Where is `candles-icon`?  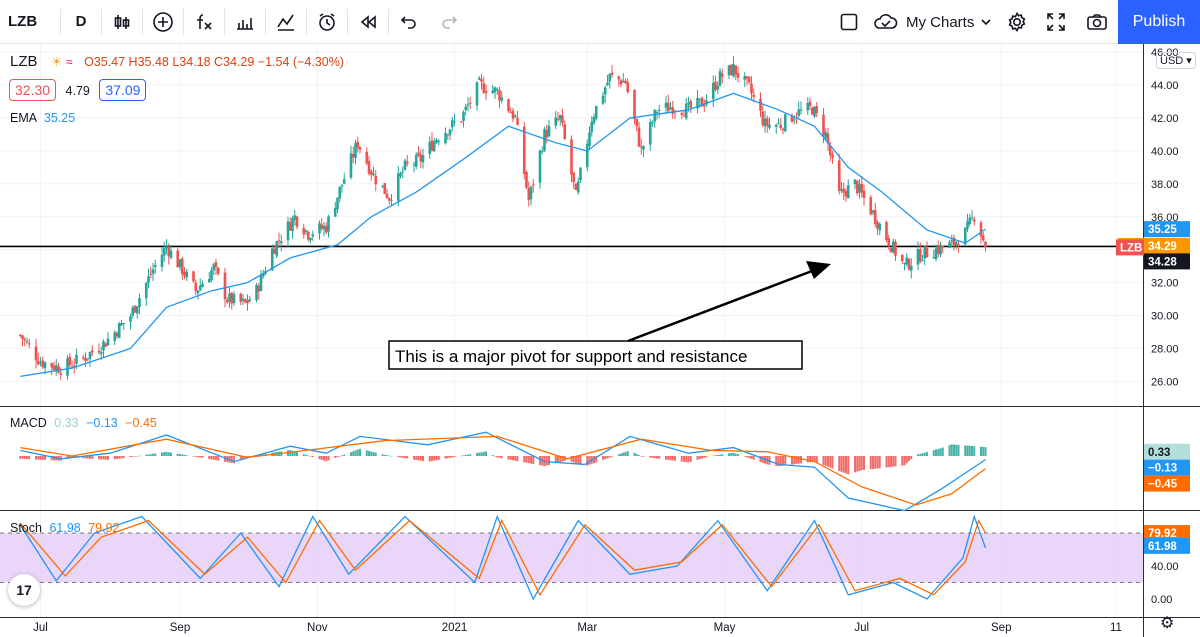
candles-icon is located at coordinates (122, 22).